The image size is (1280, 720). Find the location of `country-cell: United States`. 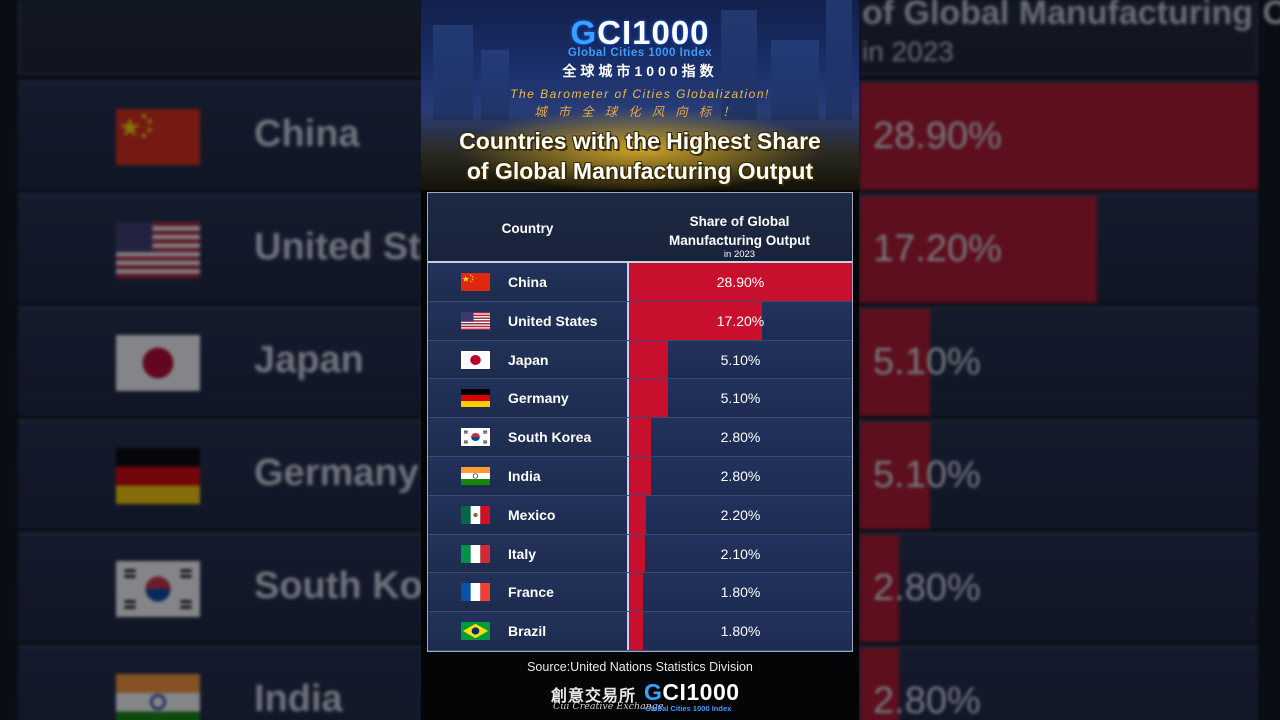

country-cell: United States is located at coordinates (527, 321).